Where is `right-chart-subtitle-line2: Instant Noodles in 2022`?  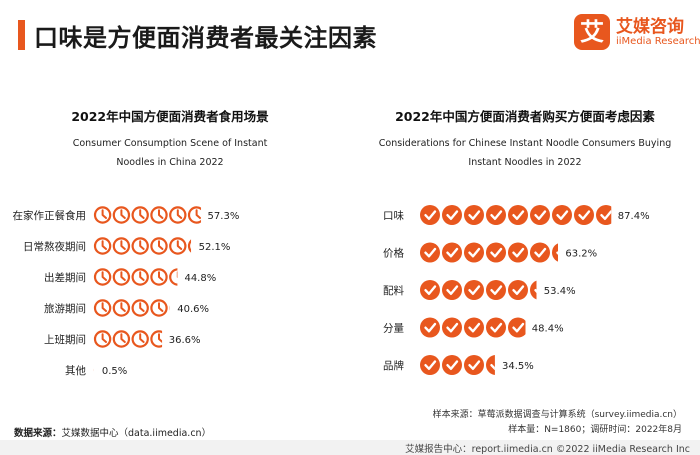
right-chart-subtitle-line2: Instant Noodles in 2022 is located at coordinates (525, 162).